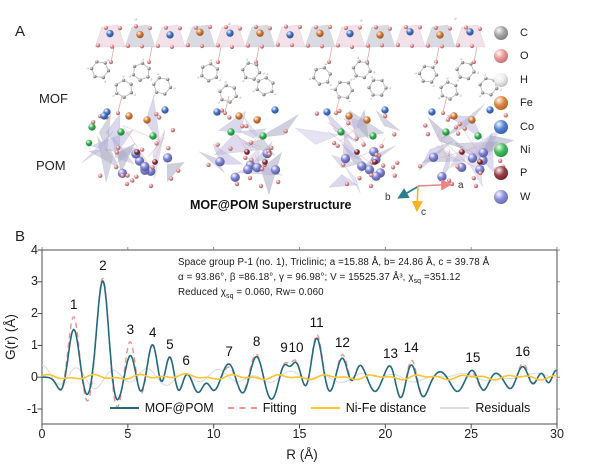  What do you see at coordinates (128, 434) in the screenshot?
I see `x-tick-label: 5` at bounding box center [128, 434].